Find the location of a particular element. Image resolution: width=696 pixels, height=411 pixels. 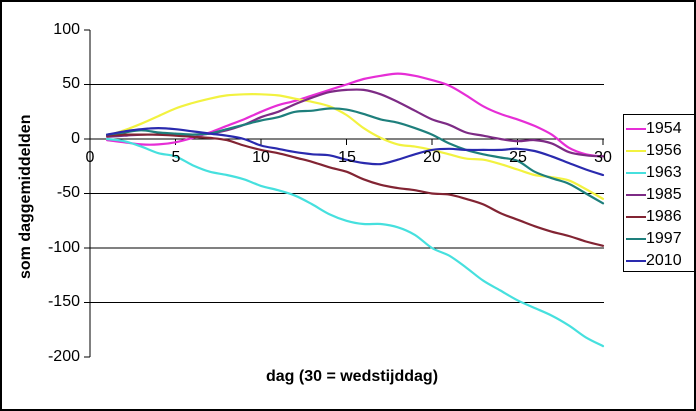

legend-item-1986: 1986 is located at coordinates (659, 217).